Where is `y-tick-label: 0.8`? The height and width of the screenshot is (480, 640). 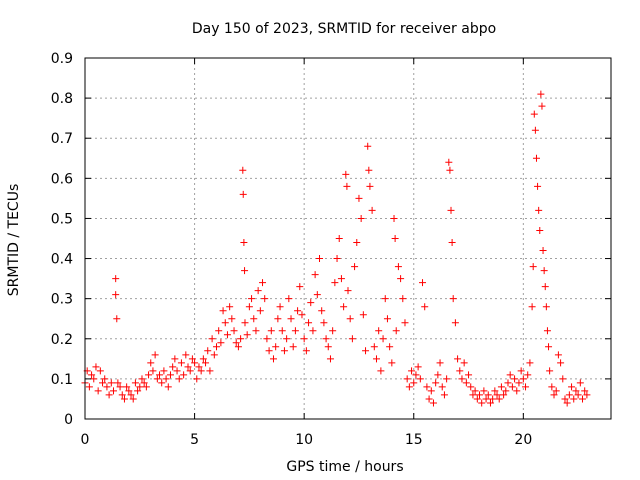 y-tick-label: 0.8 is located at coordinates (62, 99).